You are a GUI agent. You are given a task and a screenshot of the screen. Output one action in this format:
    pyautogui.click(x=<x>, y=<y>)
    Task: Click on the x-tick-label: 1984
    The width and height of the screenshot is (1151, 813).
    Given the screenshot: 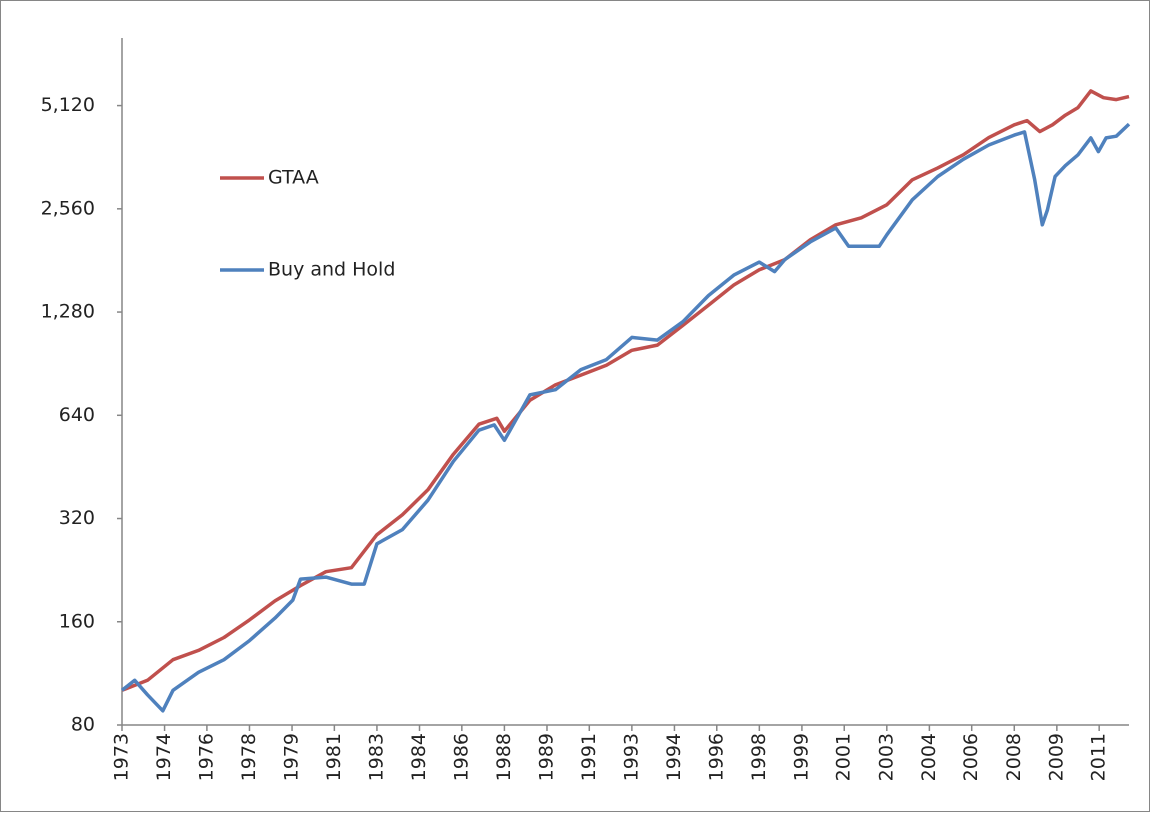 What is the action you would take?
    pyautogui.click(x=419, y=757)
    